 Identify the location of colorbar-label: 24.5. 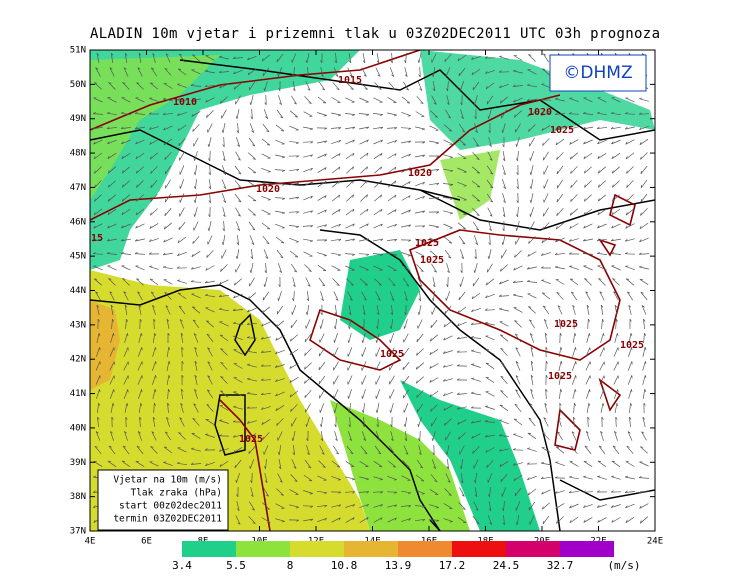
(506, 565).